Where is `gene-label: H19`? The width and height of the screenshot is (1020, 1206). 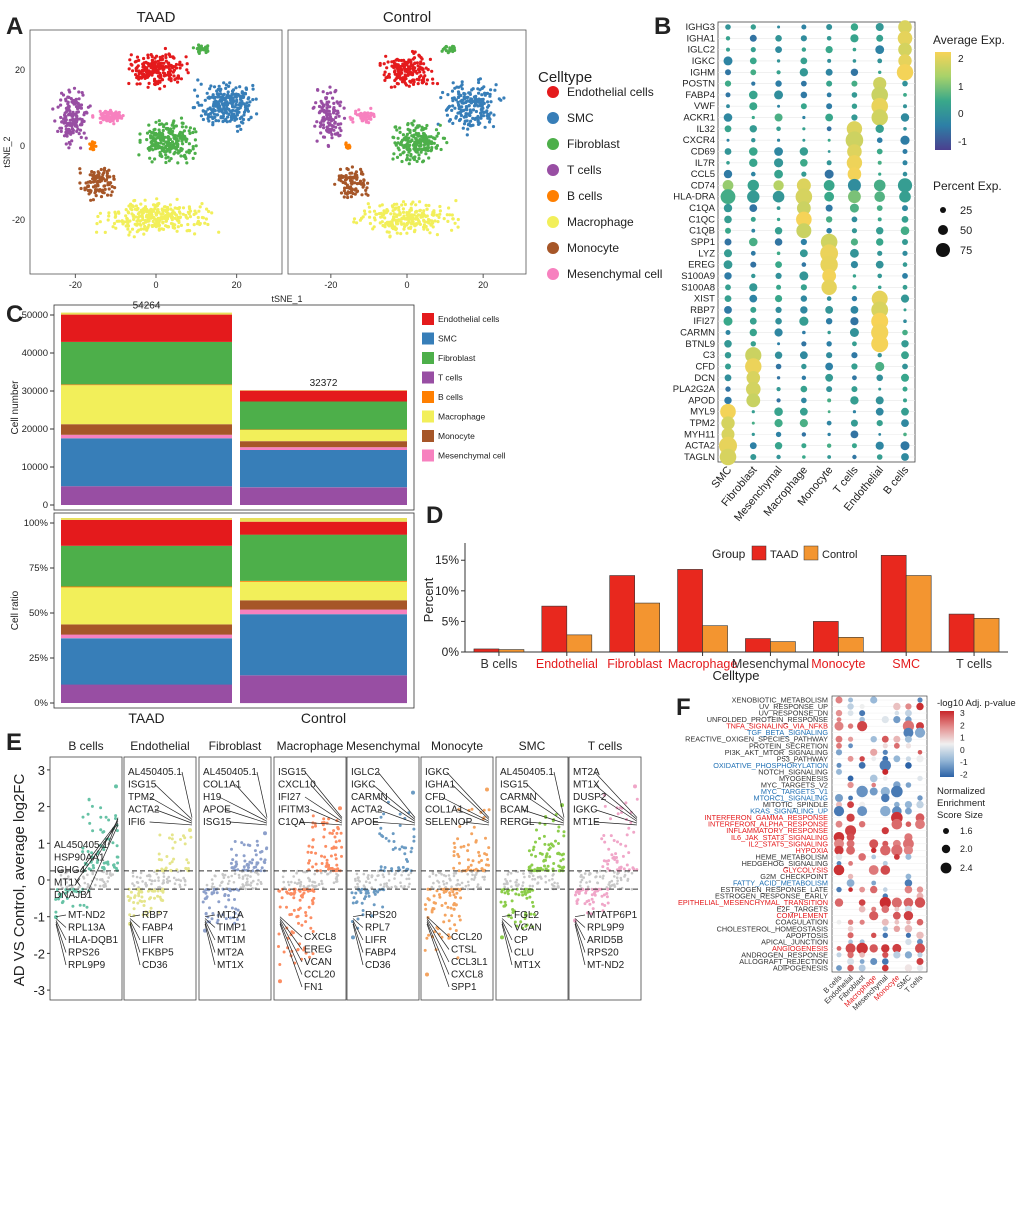
gene-label: H19 is located at coordinates (212, 797).